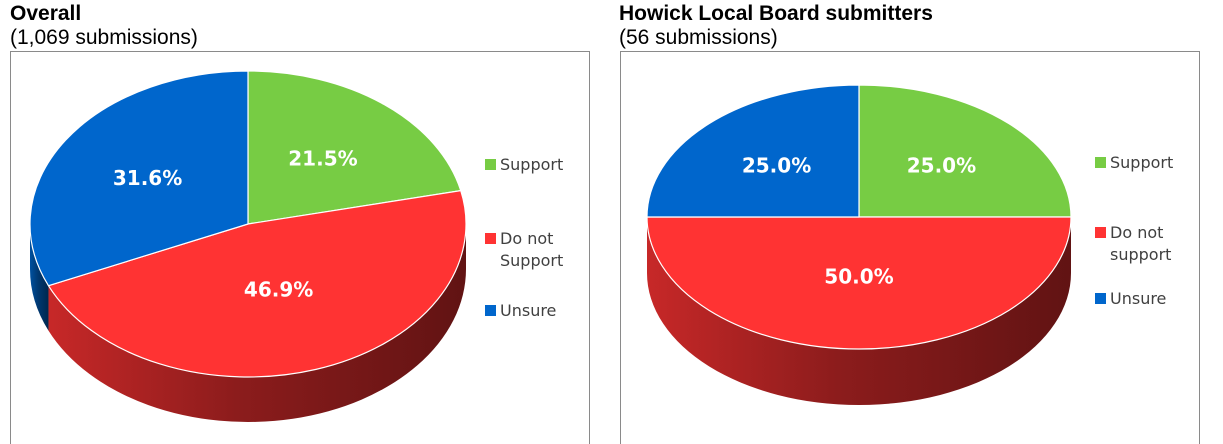 Image resolution: width=1223 pixels, height=444 pixels. I want to click on pie-side-unsure, so click(39, 277).